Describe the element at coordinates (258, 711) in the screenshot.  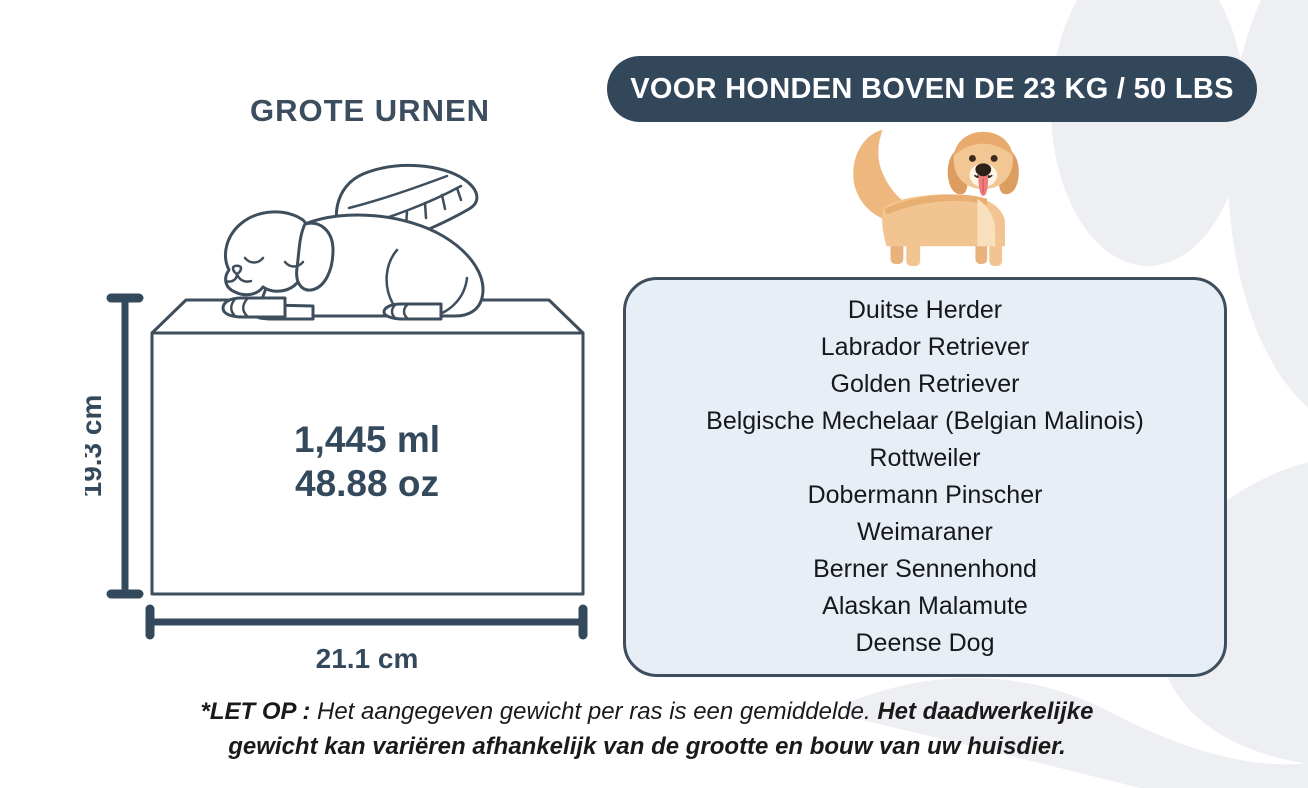
I see `note-prefix: *LET OP :` at that location.